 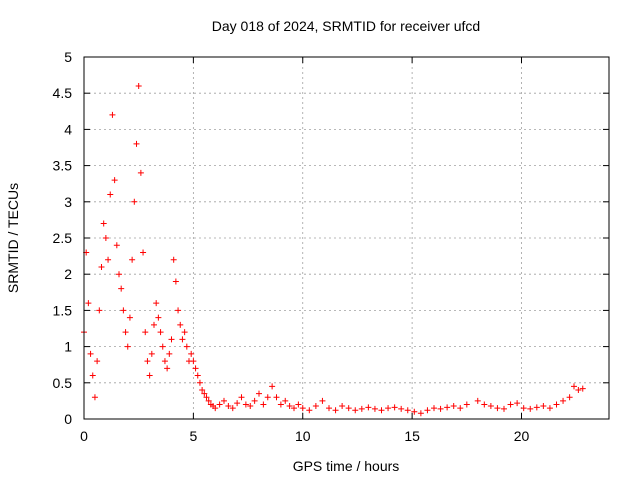 I want to click on y-tick-label: 2.5, so click(x=63, y=238).